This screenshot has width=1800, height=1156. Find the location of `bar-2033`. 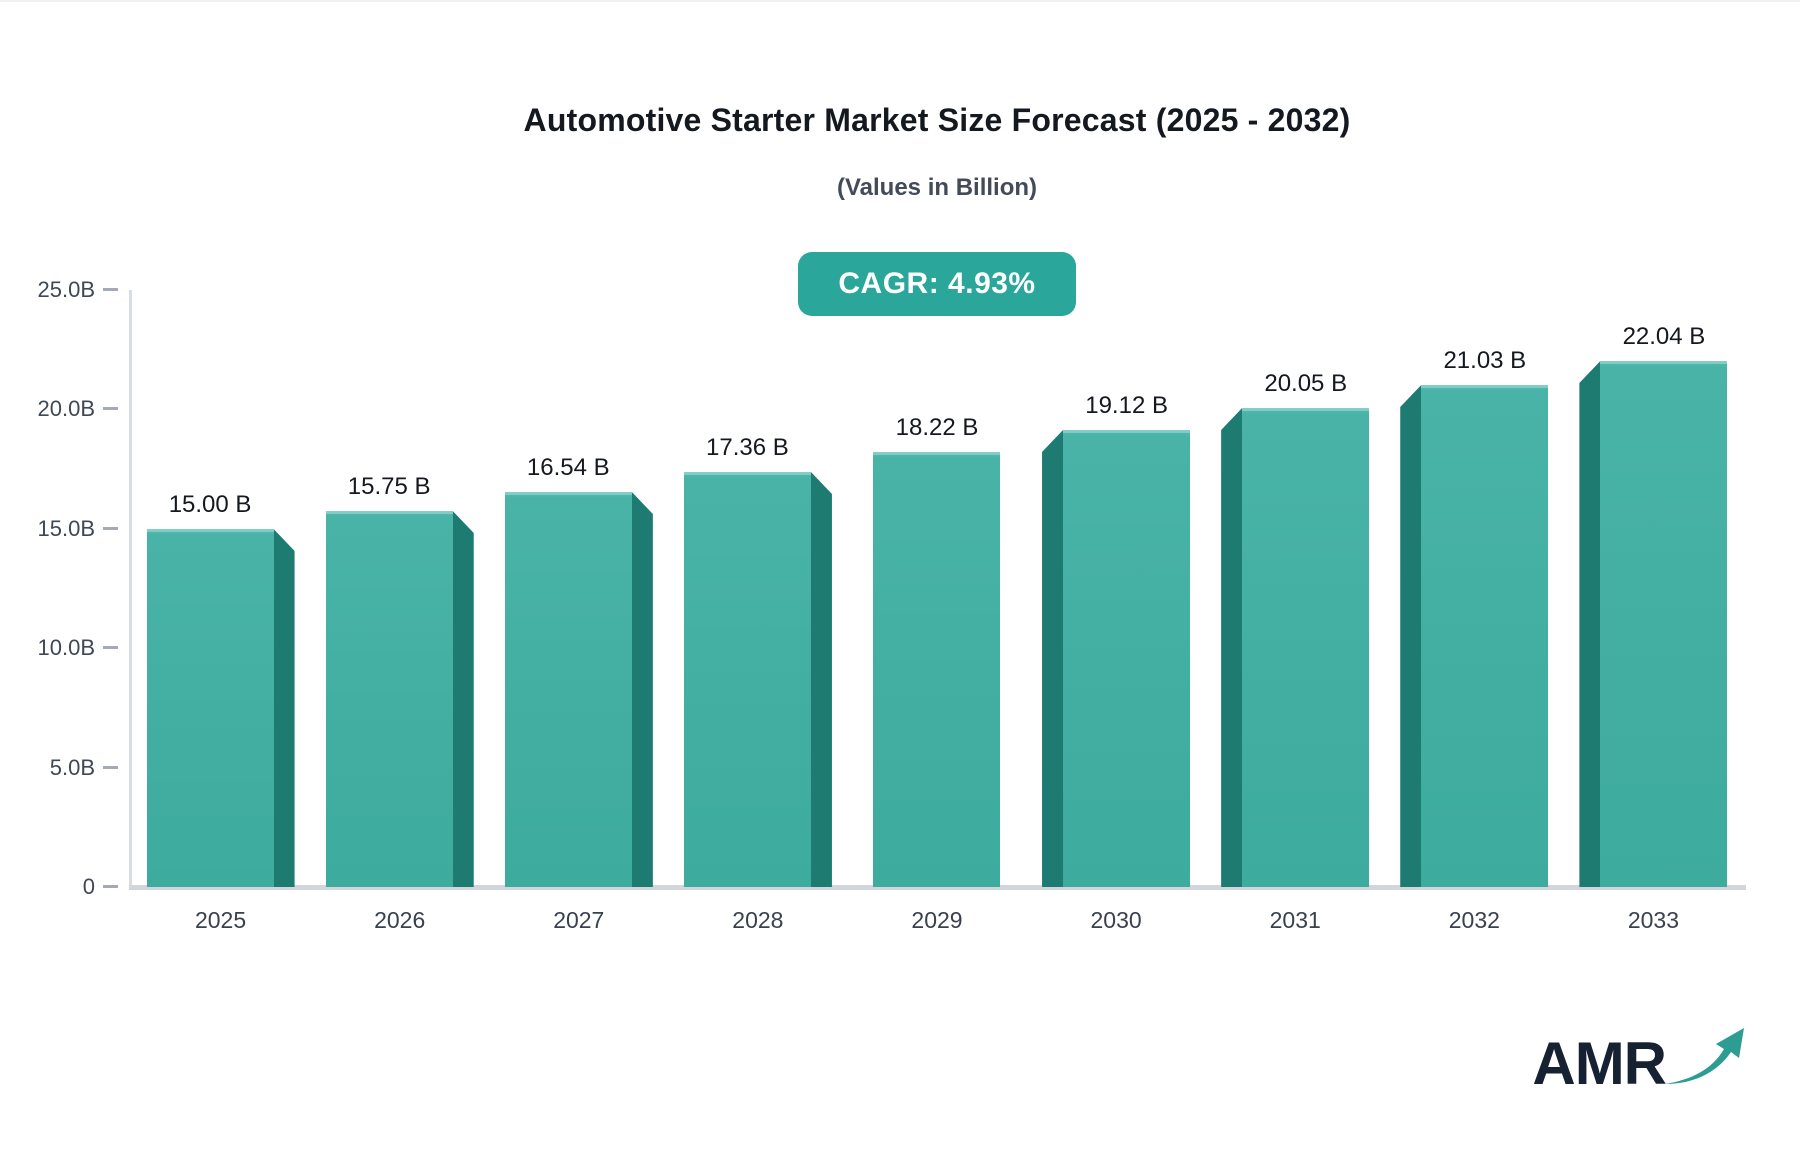

bar-2033 is located at coordinates (1653, 624).